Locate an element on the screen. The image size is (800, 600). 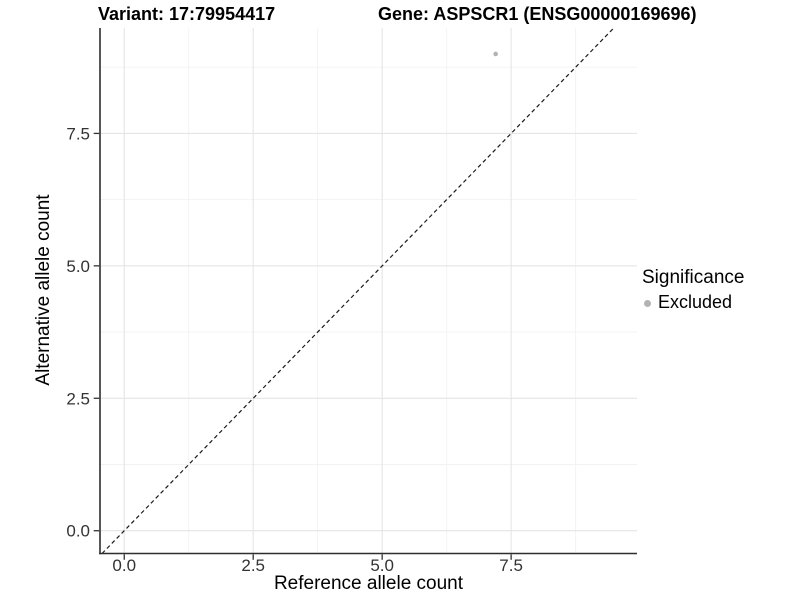
legend-point-icon is located at coordinates (647, 303).